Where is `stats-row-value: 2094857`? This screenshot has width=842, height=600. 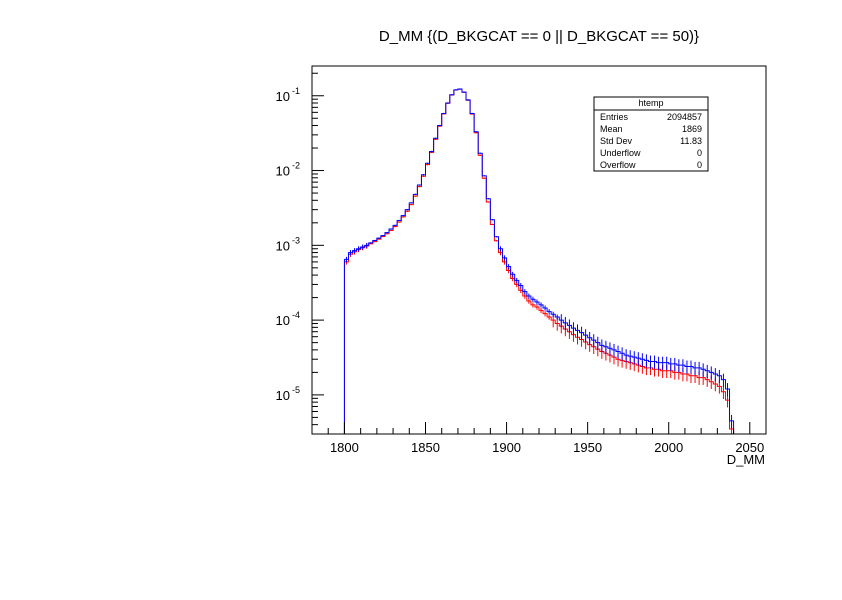
stats-row-value: 2094857 is located at coordinates (684, 117).